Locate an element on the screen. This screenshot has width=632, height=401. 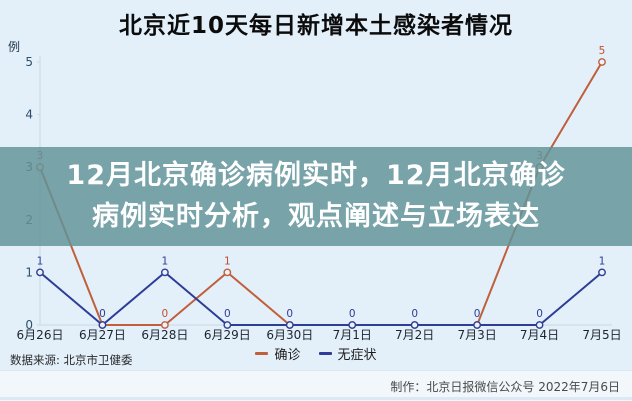
data-label-1-3: 0 is located at coordinates (227, 314).